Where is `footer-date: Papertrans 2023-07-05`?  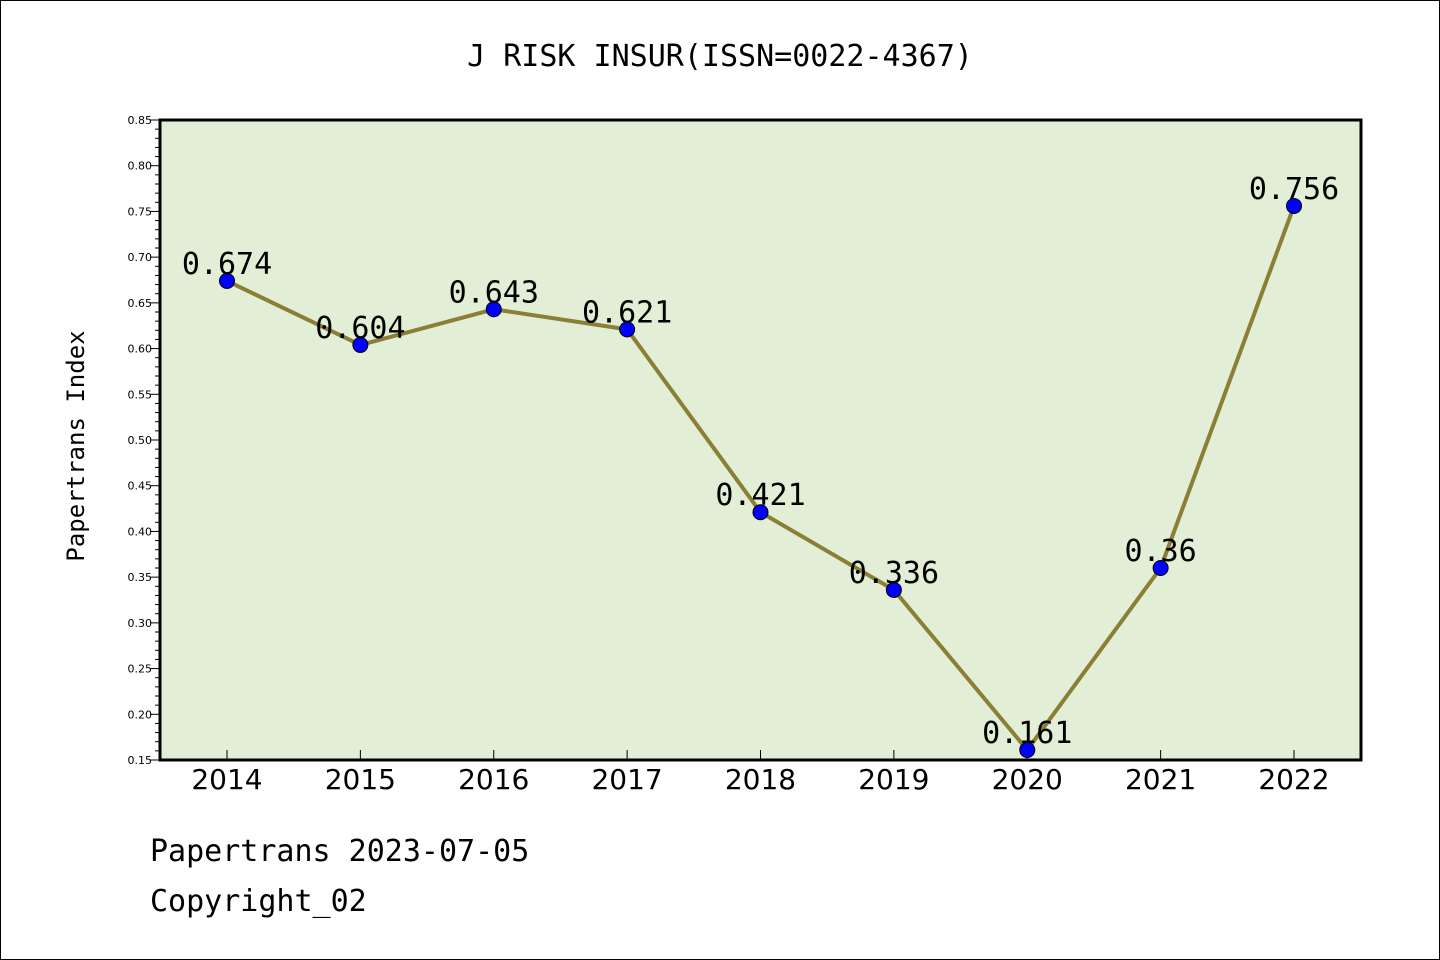
footer-date: Papertrans 2023-07-05 is located at coordinates (340, 851).